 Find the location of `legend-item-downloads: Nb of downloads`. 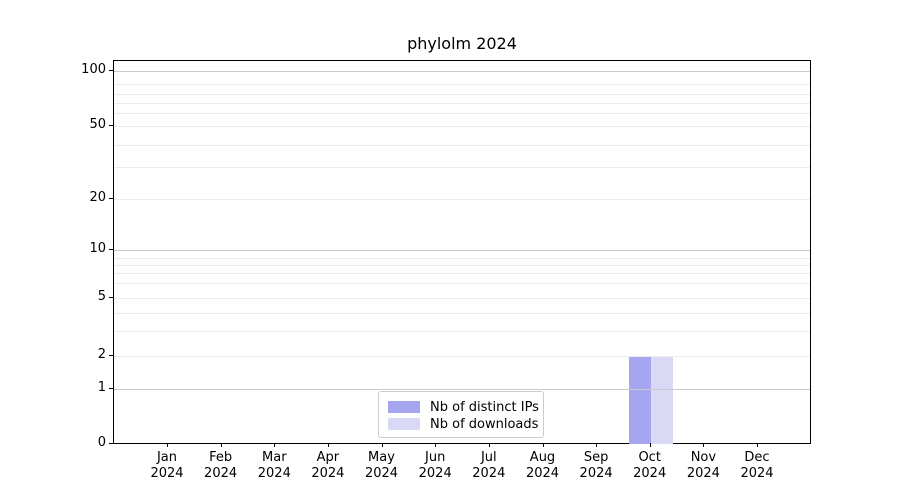

legend-item-downloads: Nb of downloads is located at coordinates (463, 424).